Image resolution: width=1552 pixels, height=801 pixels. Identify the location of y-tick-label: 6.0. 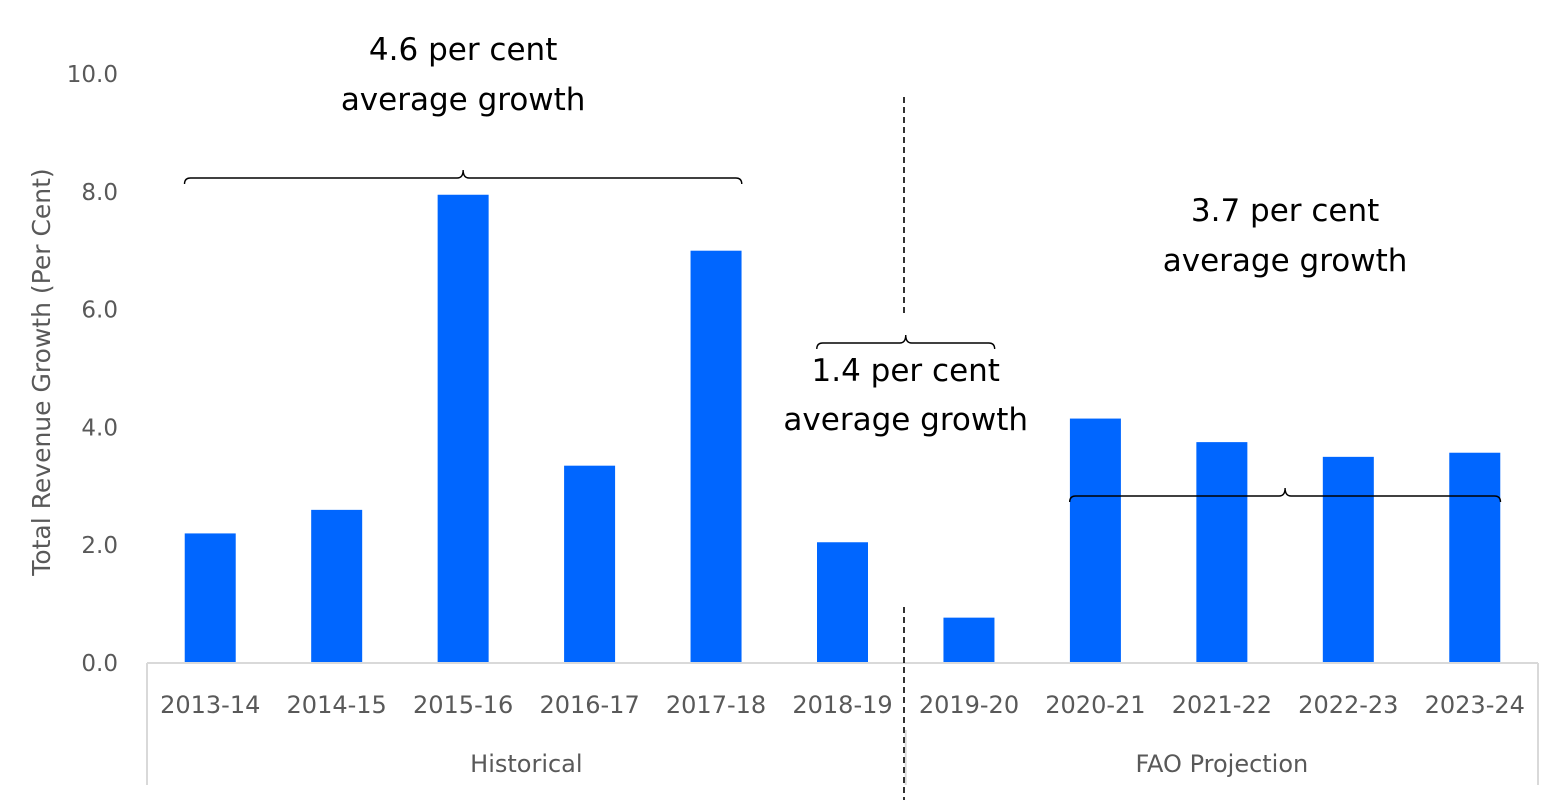
(99, 311).